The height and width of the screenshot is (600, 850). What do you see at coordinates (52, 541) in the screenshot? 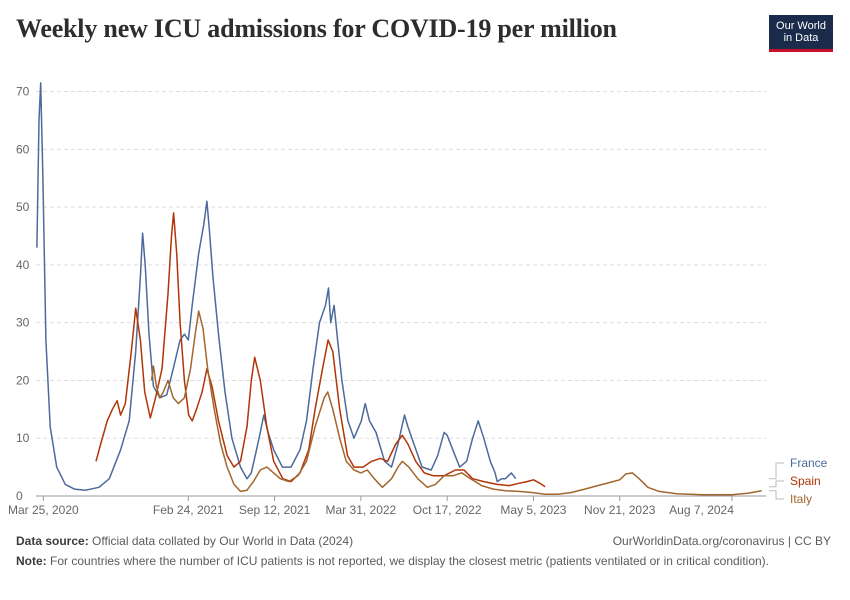
I see `source-label: Data source:` at bounding box center [52, 541].